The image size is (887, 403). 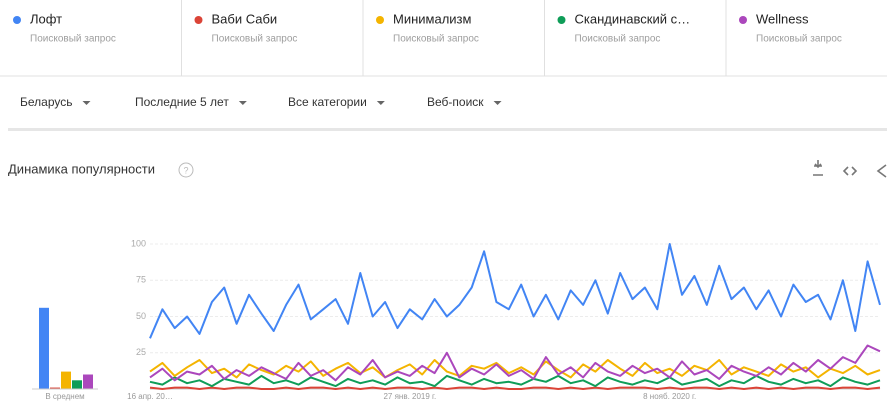 I want to click on download-icon, so click(x=818, y=168).